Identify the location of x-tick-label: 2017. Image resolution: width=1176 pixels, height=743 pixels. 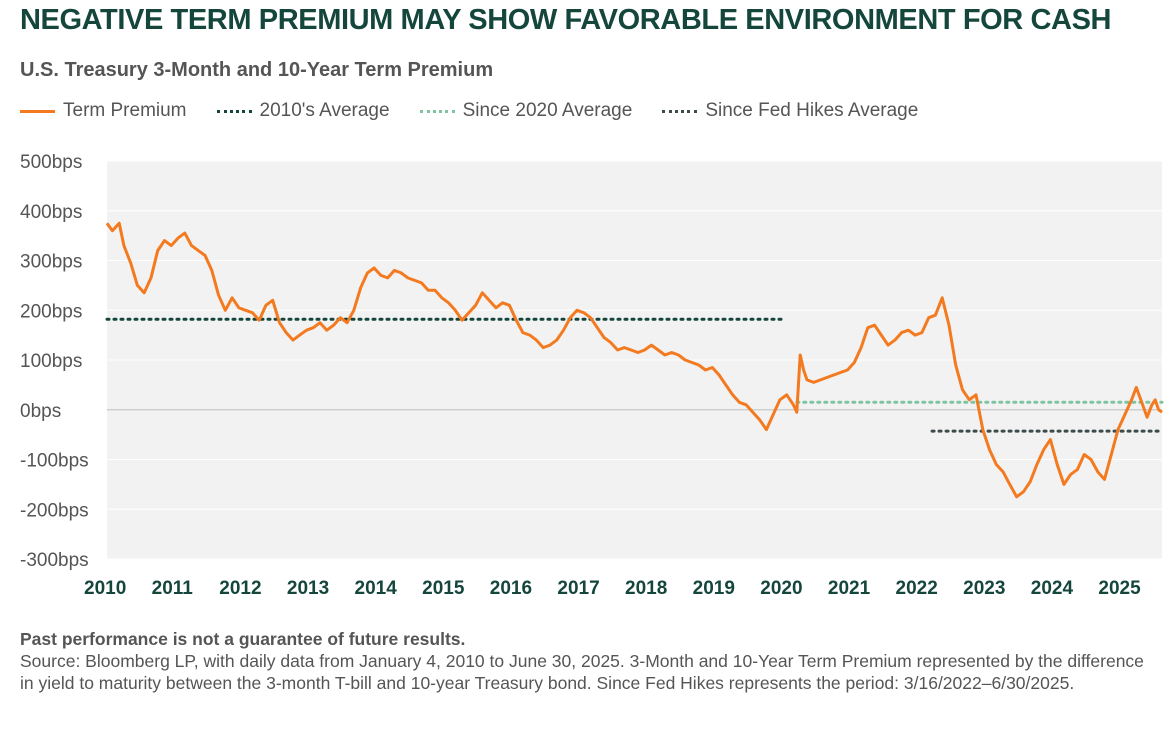
(578, 588).